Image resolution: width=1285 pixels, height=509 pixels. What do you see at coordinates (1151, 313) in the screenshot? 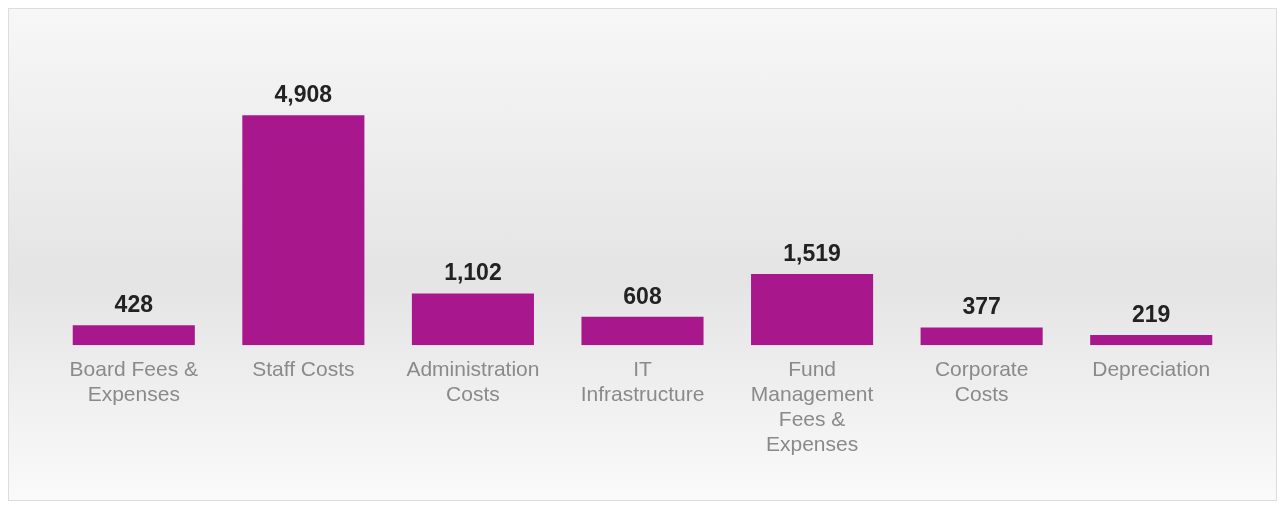
I see `data-label: 219` at bounding box center [1151, 313].